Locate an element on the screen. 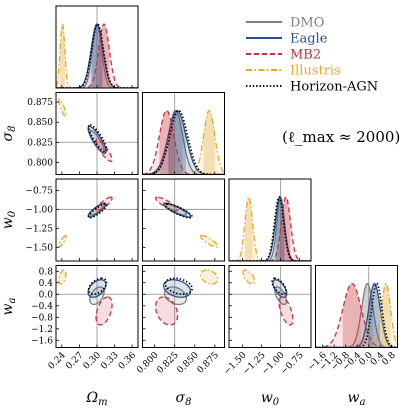  panel-w0-w0 is located at coordinates (270, 220).